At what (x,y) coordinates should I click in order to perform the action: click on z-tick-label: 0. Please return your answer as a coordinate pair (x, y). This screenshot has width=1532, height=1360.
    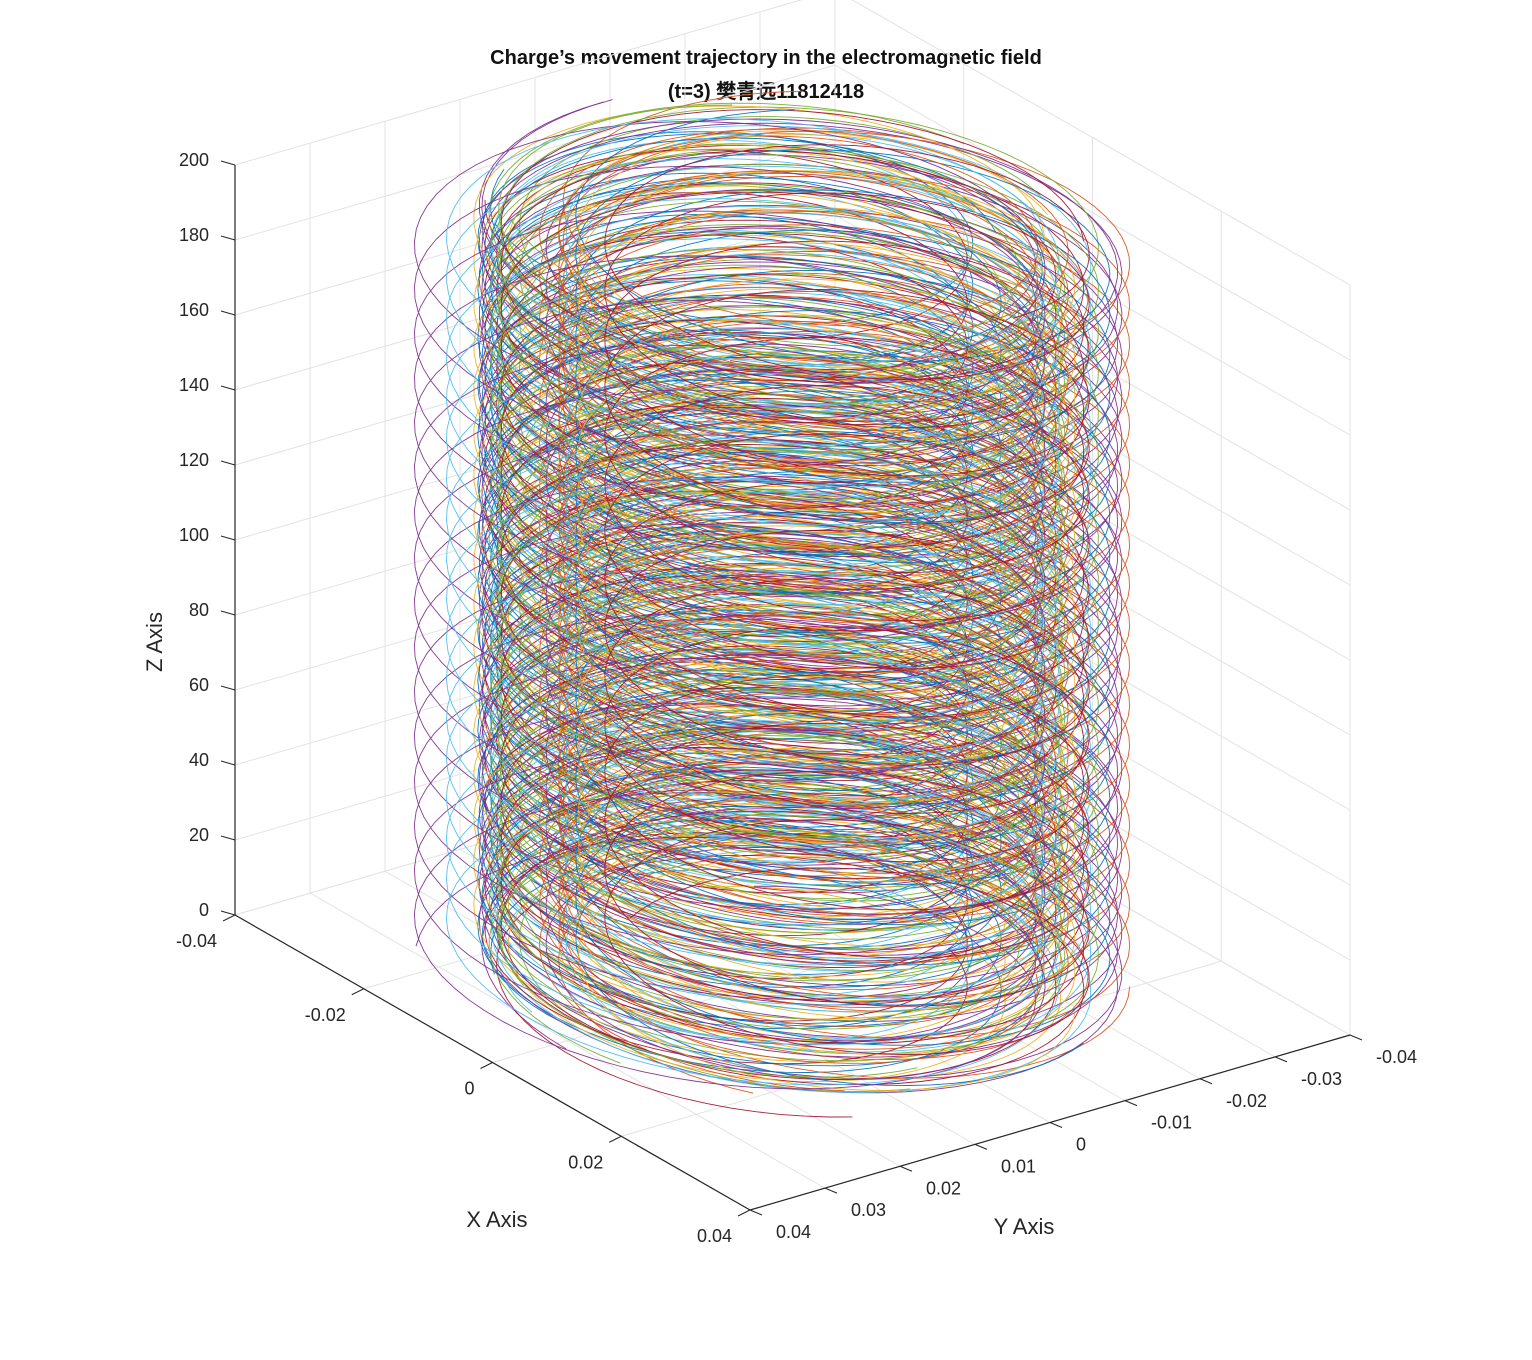
    Looking at the image, I should click on (204, 910).